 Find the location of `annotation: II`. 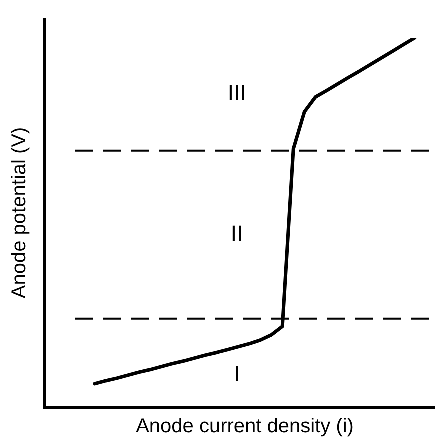

annotation: II is located at coordinates (237, 233).